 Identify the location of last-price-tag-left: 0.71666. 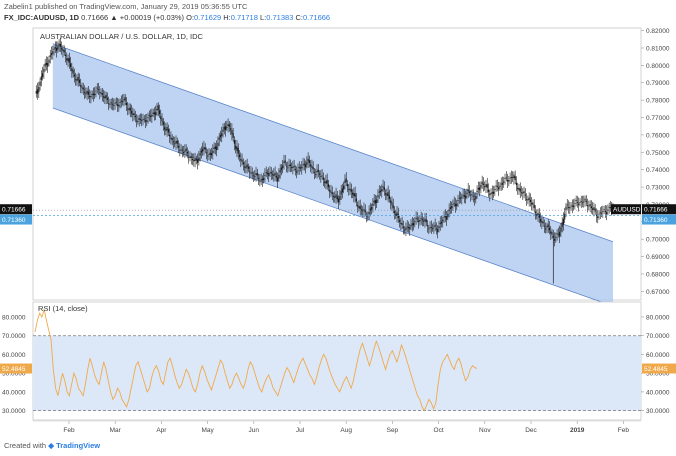
(14, 210).